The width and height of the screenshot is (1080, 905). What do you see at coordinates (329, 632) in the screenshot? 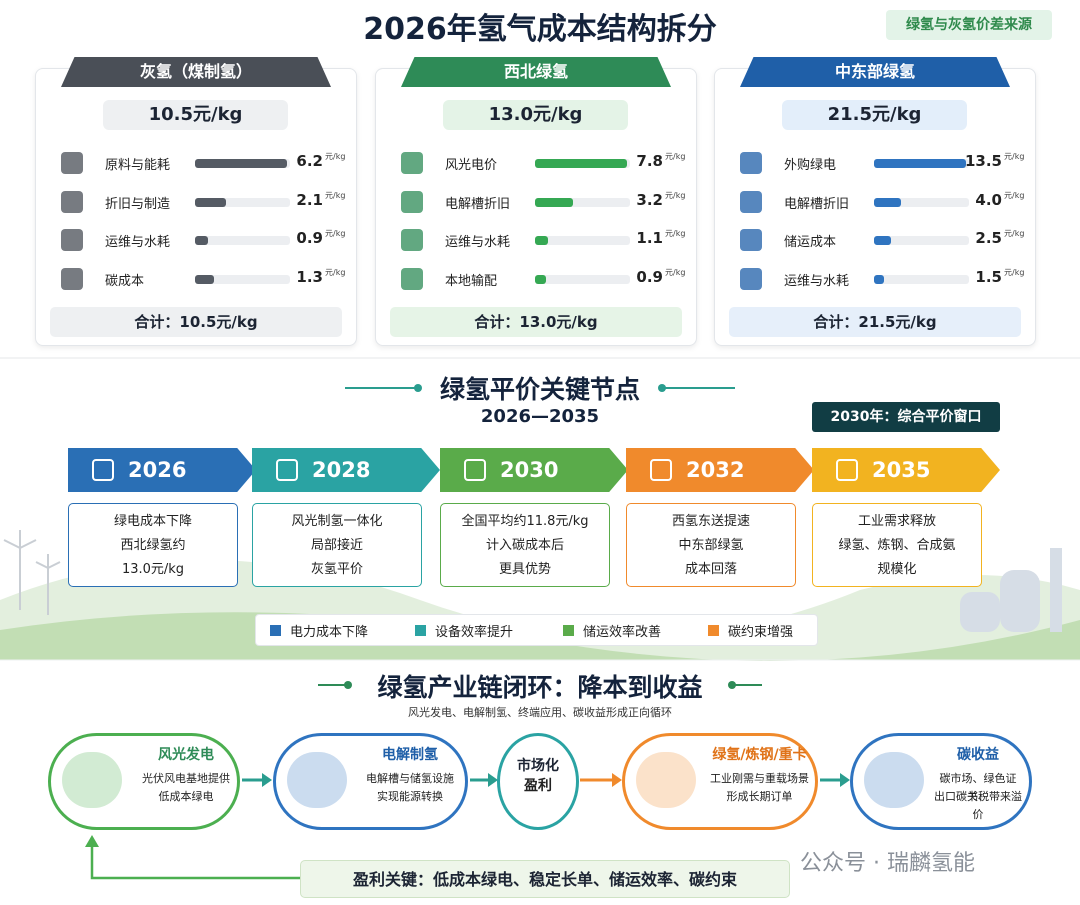
I see `legend-label: 电力成本下降` at bounding box center [329, 632].